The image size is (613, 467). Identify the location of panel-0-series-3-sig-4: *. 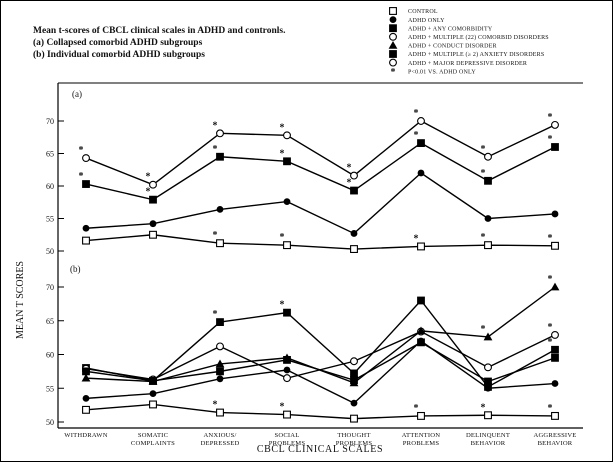
(349, 168).